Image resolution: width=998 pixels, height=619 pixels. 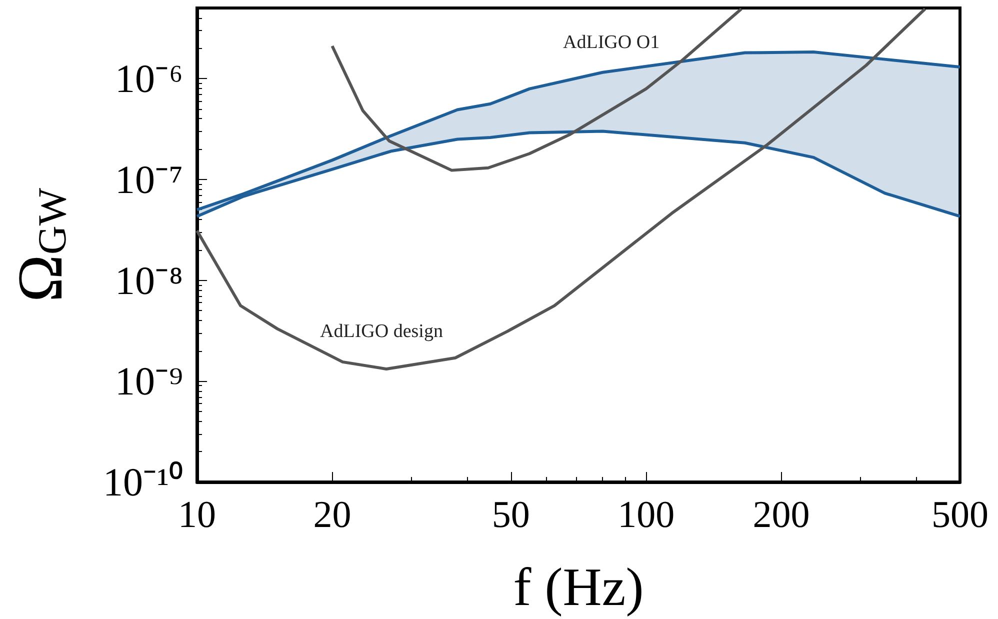 What do you see at coordinates (332, 515) in the screenshot?
I see `x-tick-label: 20` at bounding box center [332, 515].